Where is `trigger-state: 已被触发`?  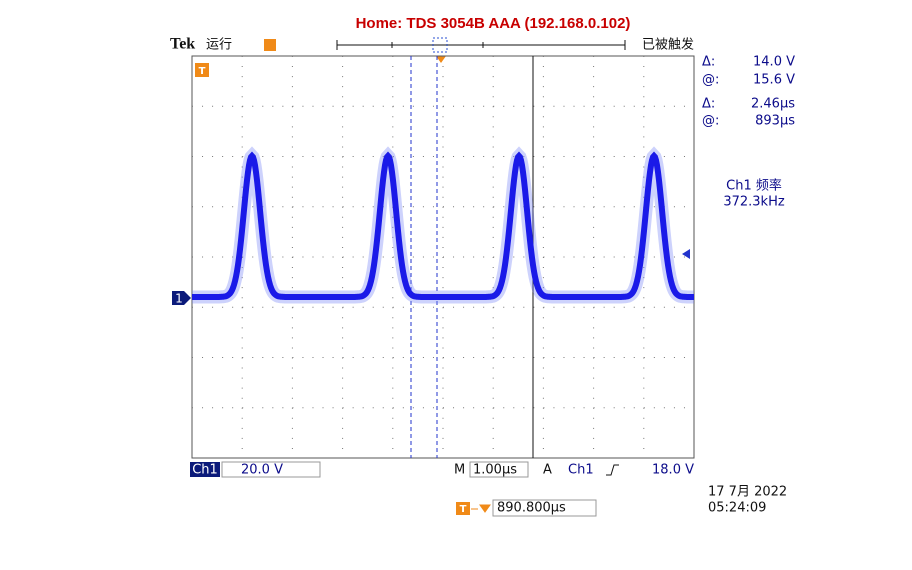
trigger-state: 已被触发 is located at coordinates (668, 45).